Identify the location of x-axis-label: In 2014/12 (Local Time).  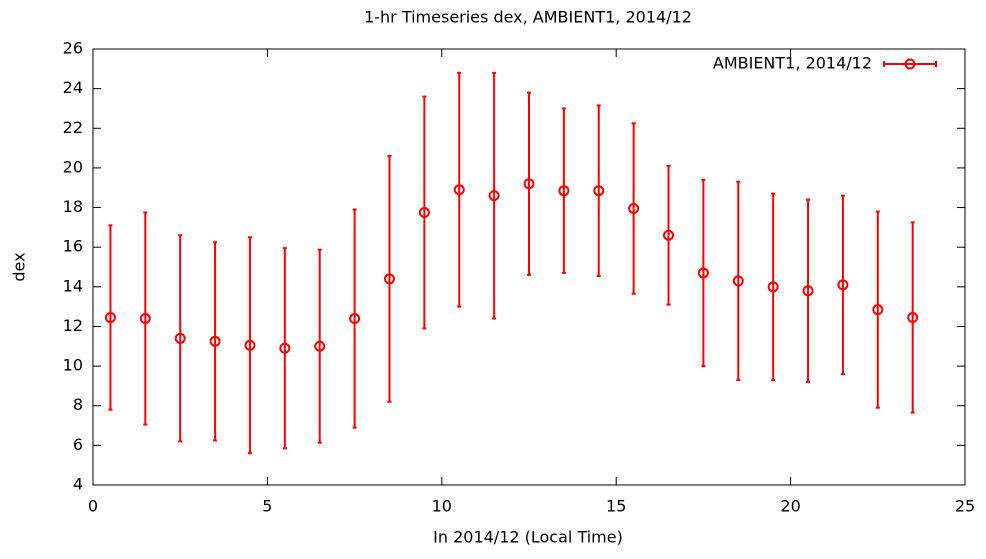
(528, 537).